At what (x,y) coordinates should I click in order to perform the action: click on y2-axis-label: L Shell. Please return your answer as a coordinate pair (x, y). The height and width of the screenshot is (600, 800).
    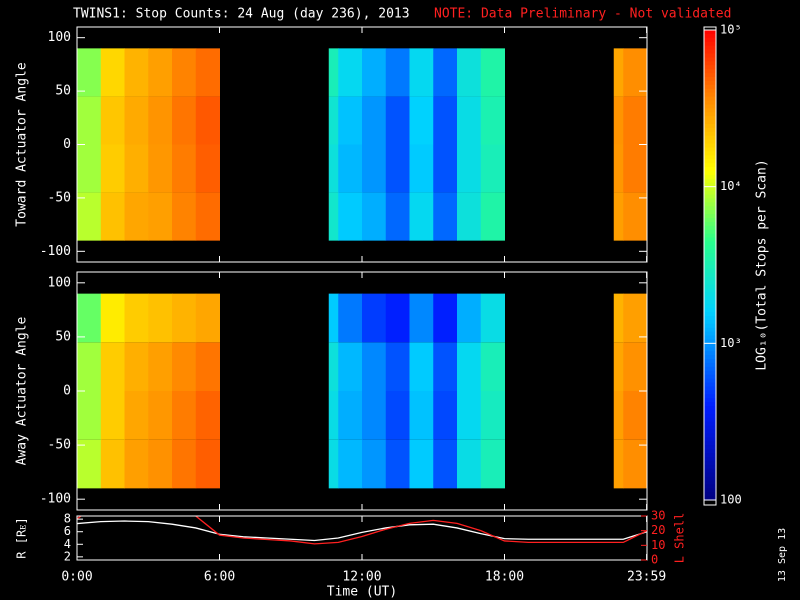
    Looking at the image, I should click on (680, 538).